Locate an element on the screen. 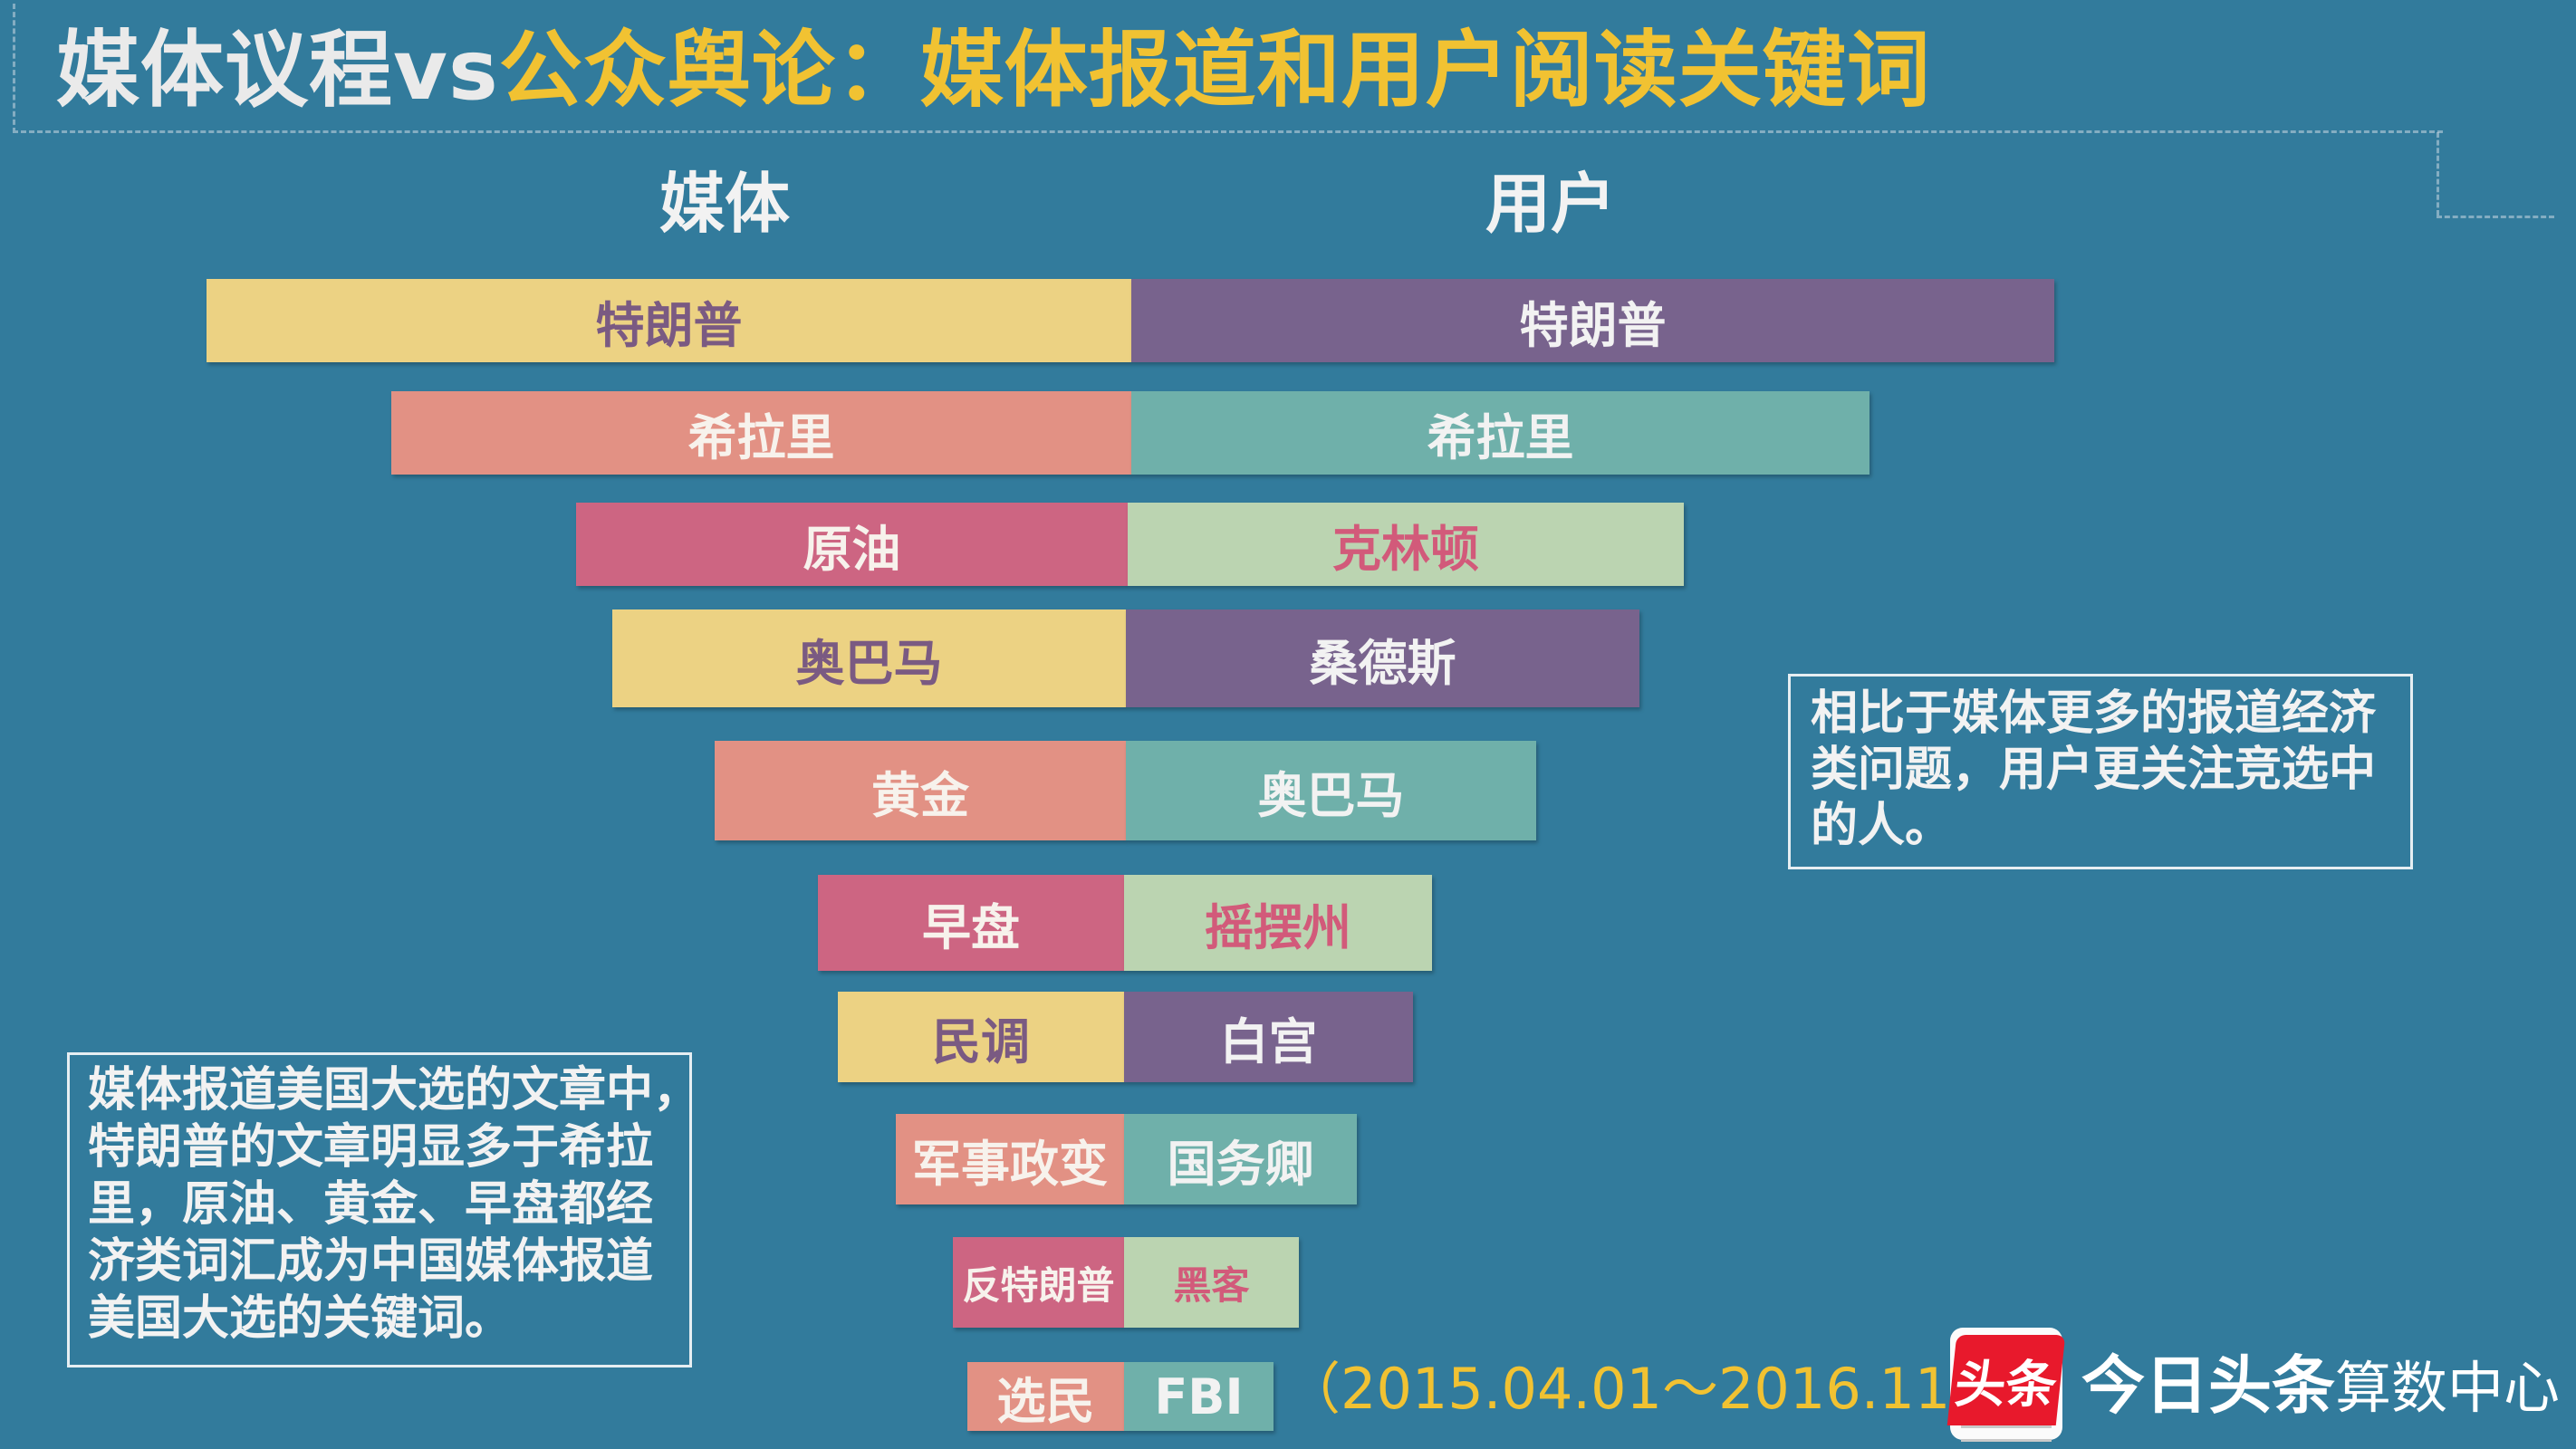 This screenshot has width=2576, height=1449. right-note-box: 相比于媒体更多的报道经济 类问题，用户更关注竞选中 的人。 is located at coordinates (2100, 771).